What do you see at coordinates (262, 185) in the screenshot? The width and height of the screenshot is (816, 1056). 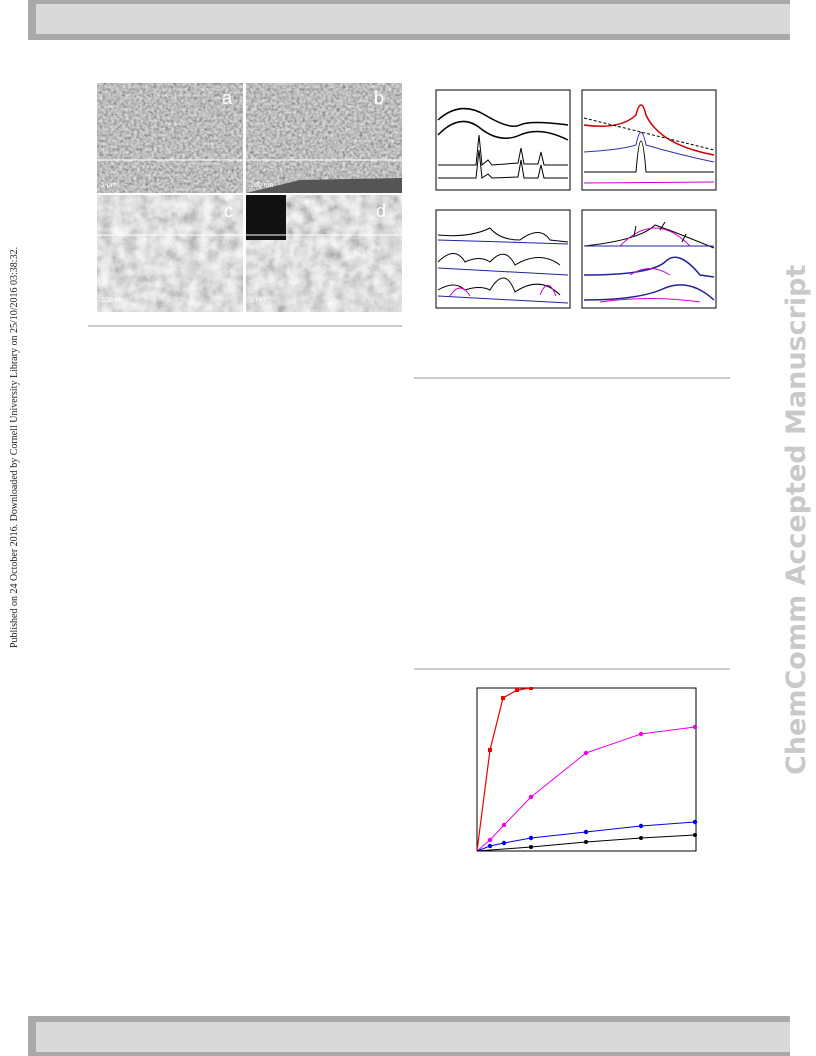 I see `scale-bar-label: 100 nm` at bounding box center [262, 185].